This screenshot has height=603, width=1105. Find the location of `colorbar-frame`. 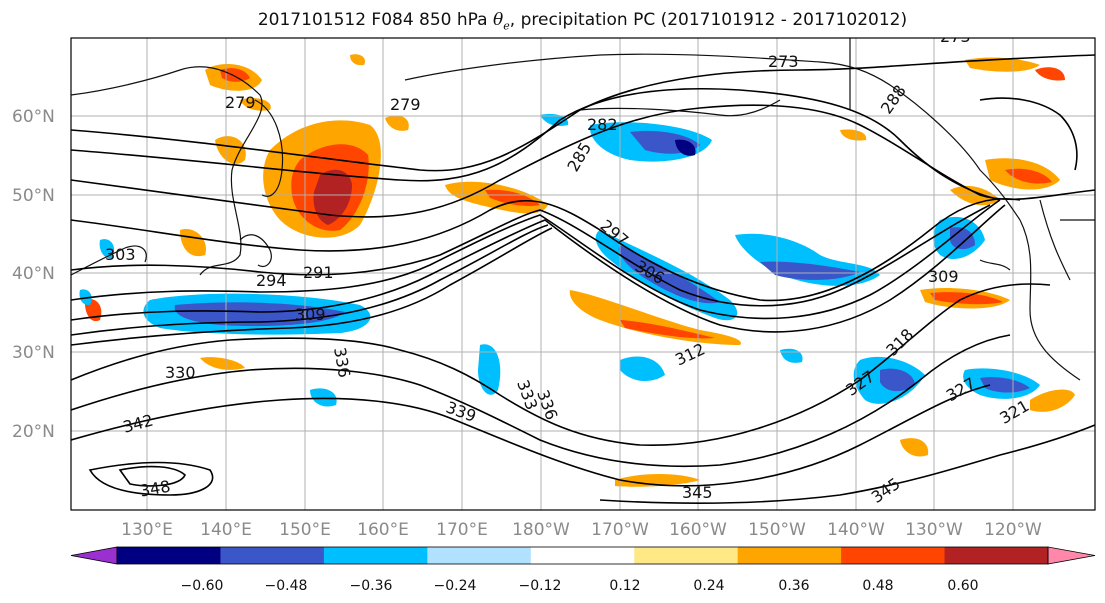

colorbar-frame is located at coordinates (582, 555).